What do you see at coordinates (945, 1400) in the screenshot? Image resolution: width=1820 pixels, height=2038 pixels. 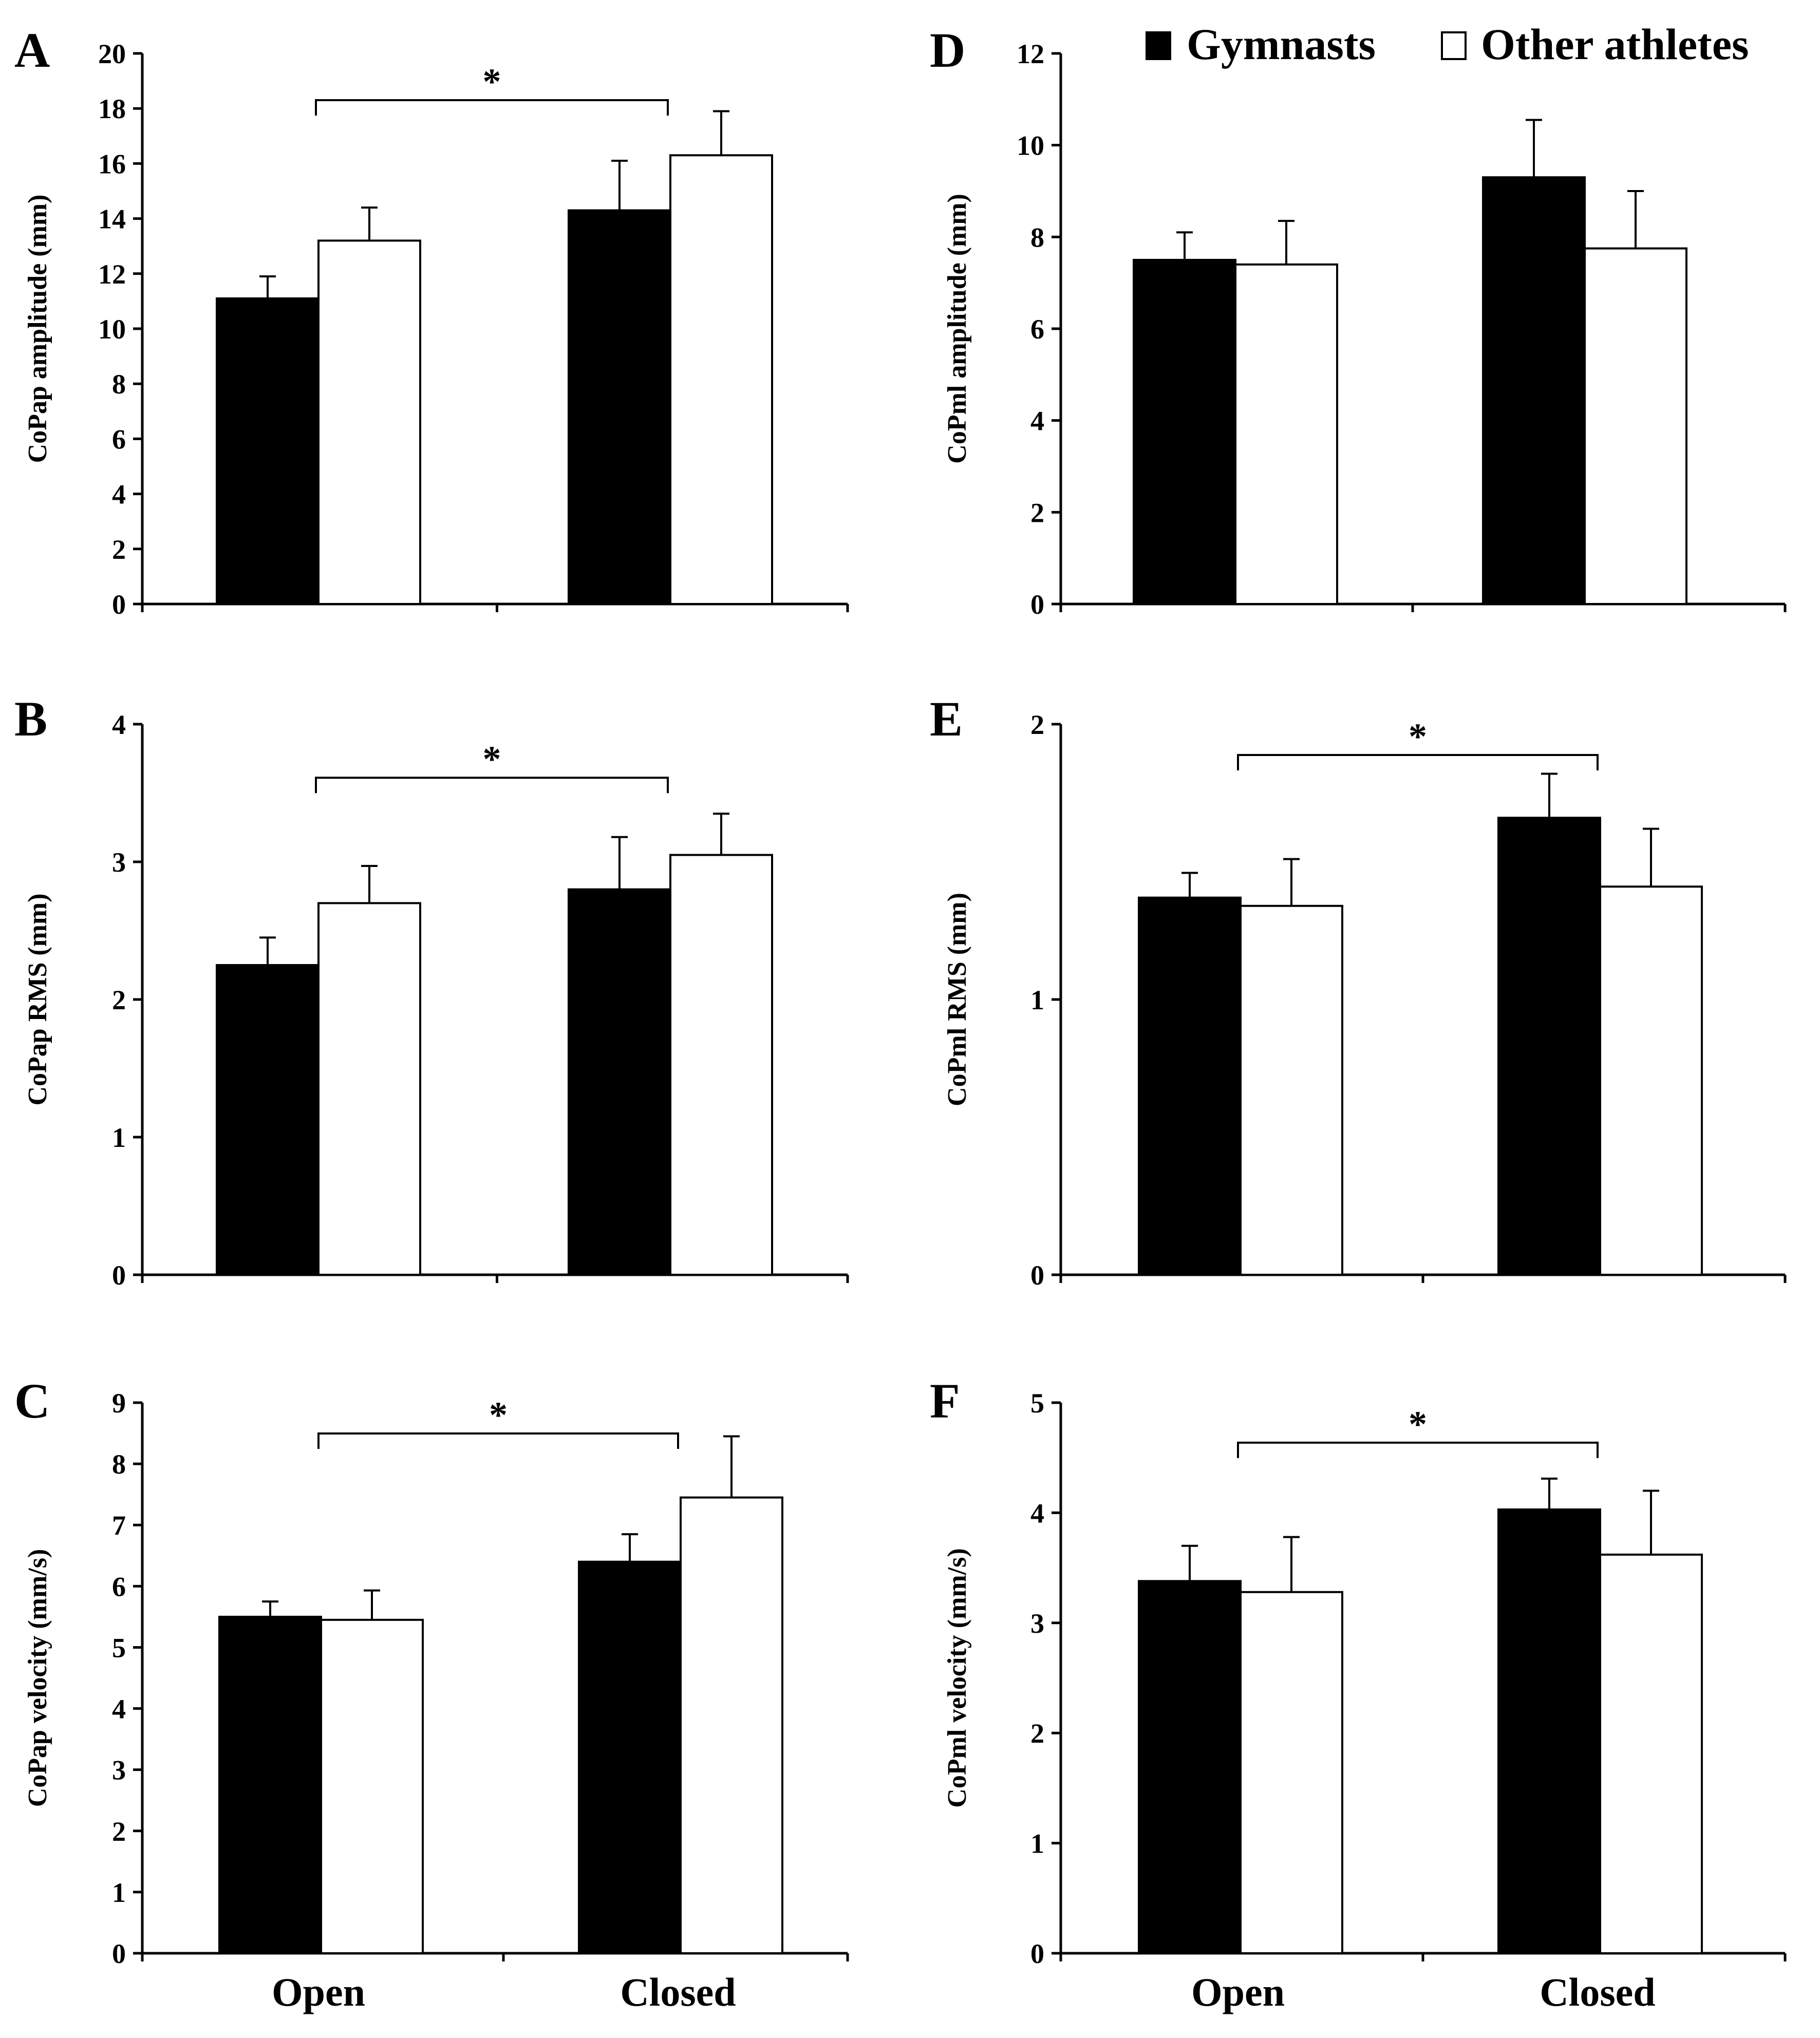 I see `panel-letter: F` at bounding box center [945, 1400].